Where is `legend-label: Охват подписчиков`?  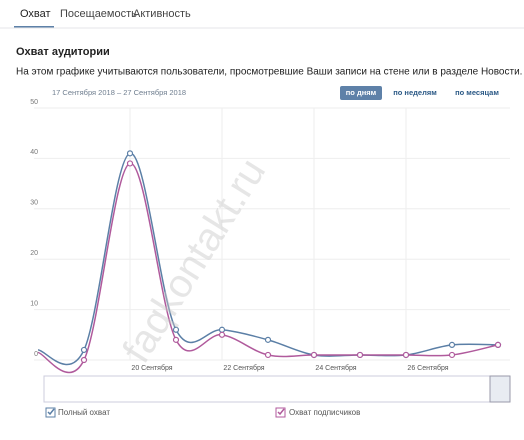 legend-label: Охват подписчиков is located at coordinates (324, 412).